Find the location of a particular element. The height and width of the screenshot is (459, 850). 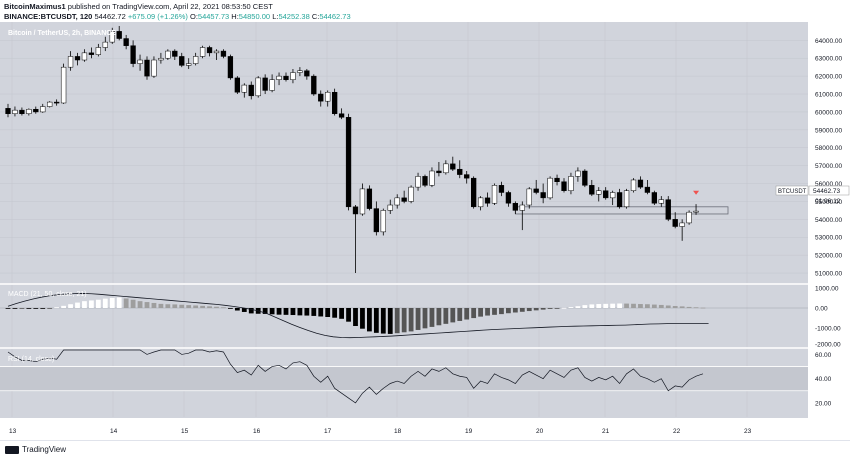

tradingview-logo: TradingView is located at coordinates (35, 449).